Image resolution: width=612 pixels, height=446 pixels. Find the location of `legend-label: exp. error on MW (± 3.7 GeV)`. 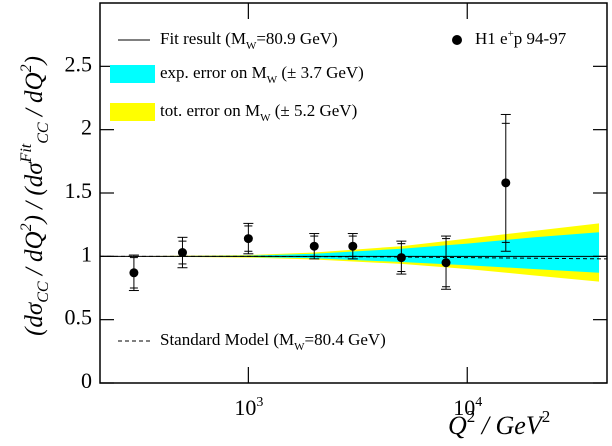

legend-label: exp. error on MW (± 3.7 GeV) is located at coordinates (262, 74).